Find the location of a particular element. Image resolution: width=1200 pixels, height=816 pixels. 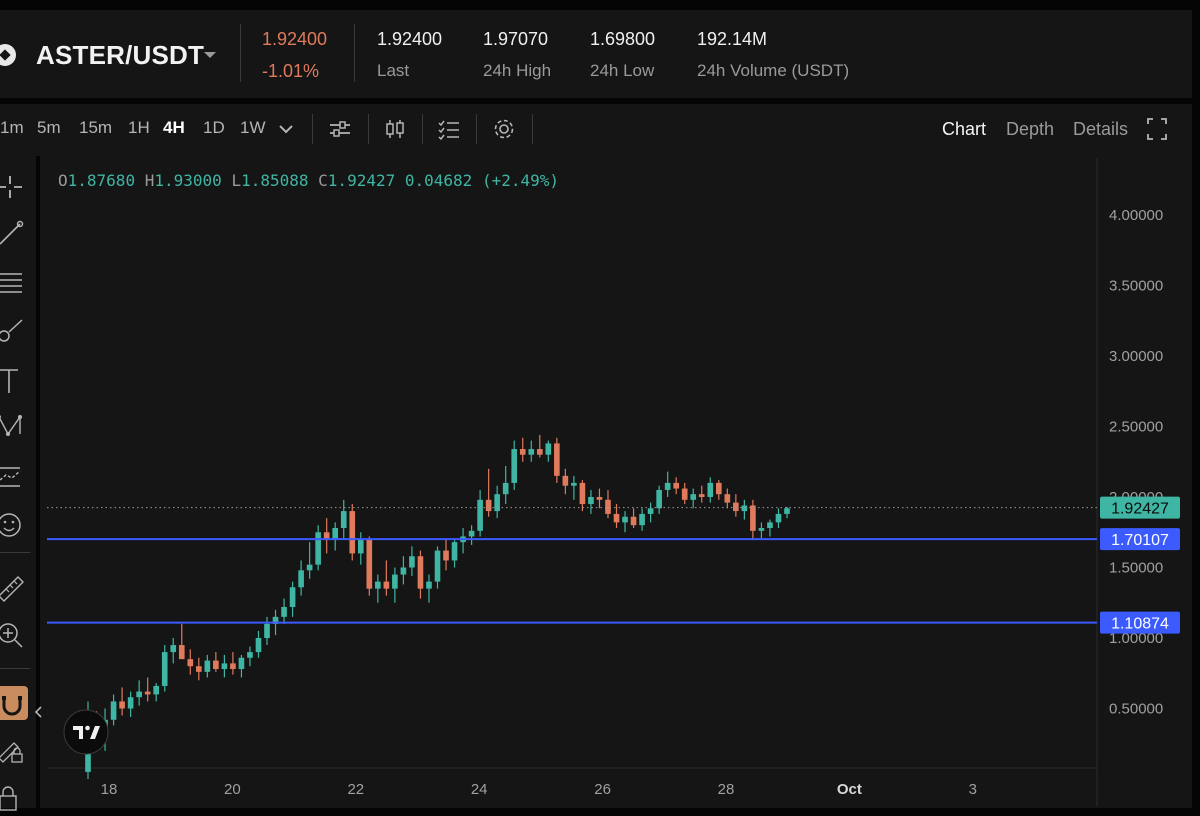

prediction-tool-icon is located at coordinates (13, 477).